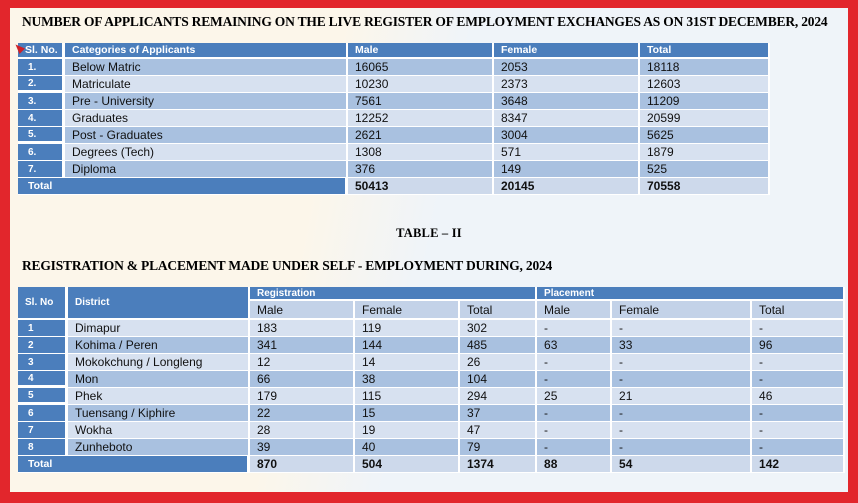 This screenshot has width=858, height=503. What do you see at coordinates (41, 51) in the screenshot?
I see `col-header-sl-no: Sl. No.` at bounding box center [41, 51].